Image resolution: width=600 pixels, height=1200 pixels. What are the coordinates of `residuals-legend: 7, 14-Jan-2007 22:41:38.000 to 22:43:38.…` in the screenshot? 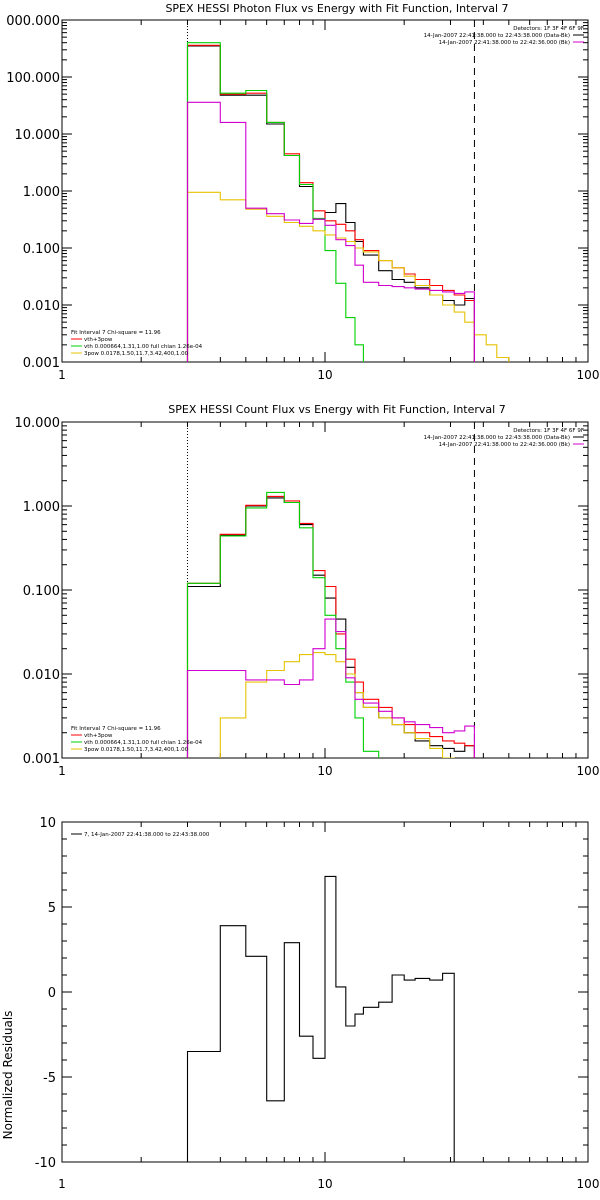 It's located at (140, 835).